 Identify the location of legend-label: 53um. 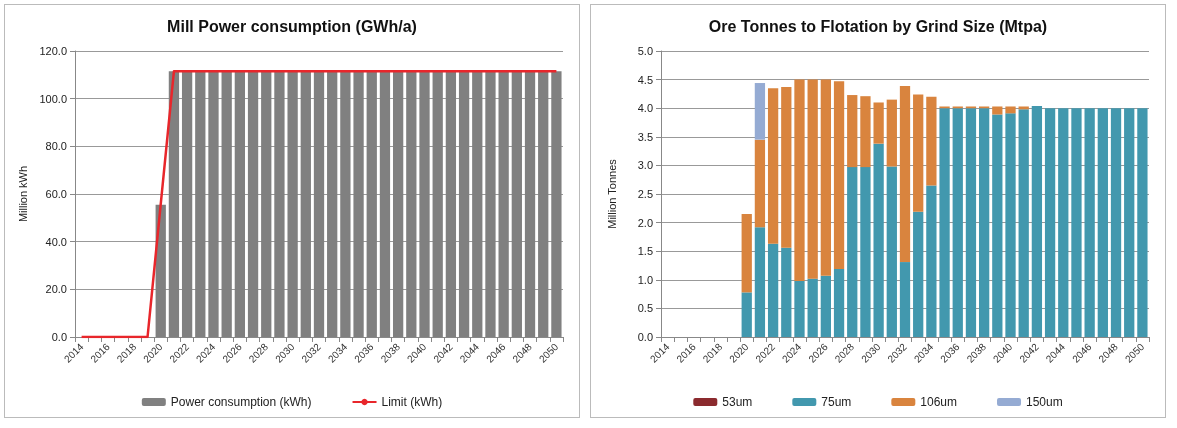
(737, 402).